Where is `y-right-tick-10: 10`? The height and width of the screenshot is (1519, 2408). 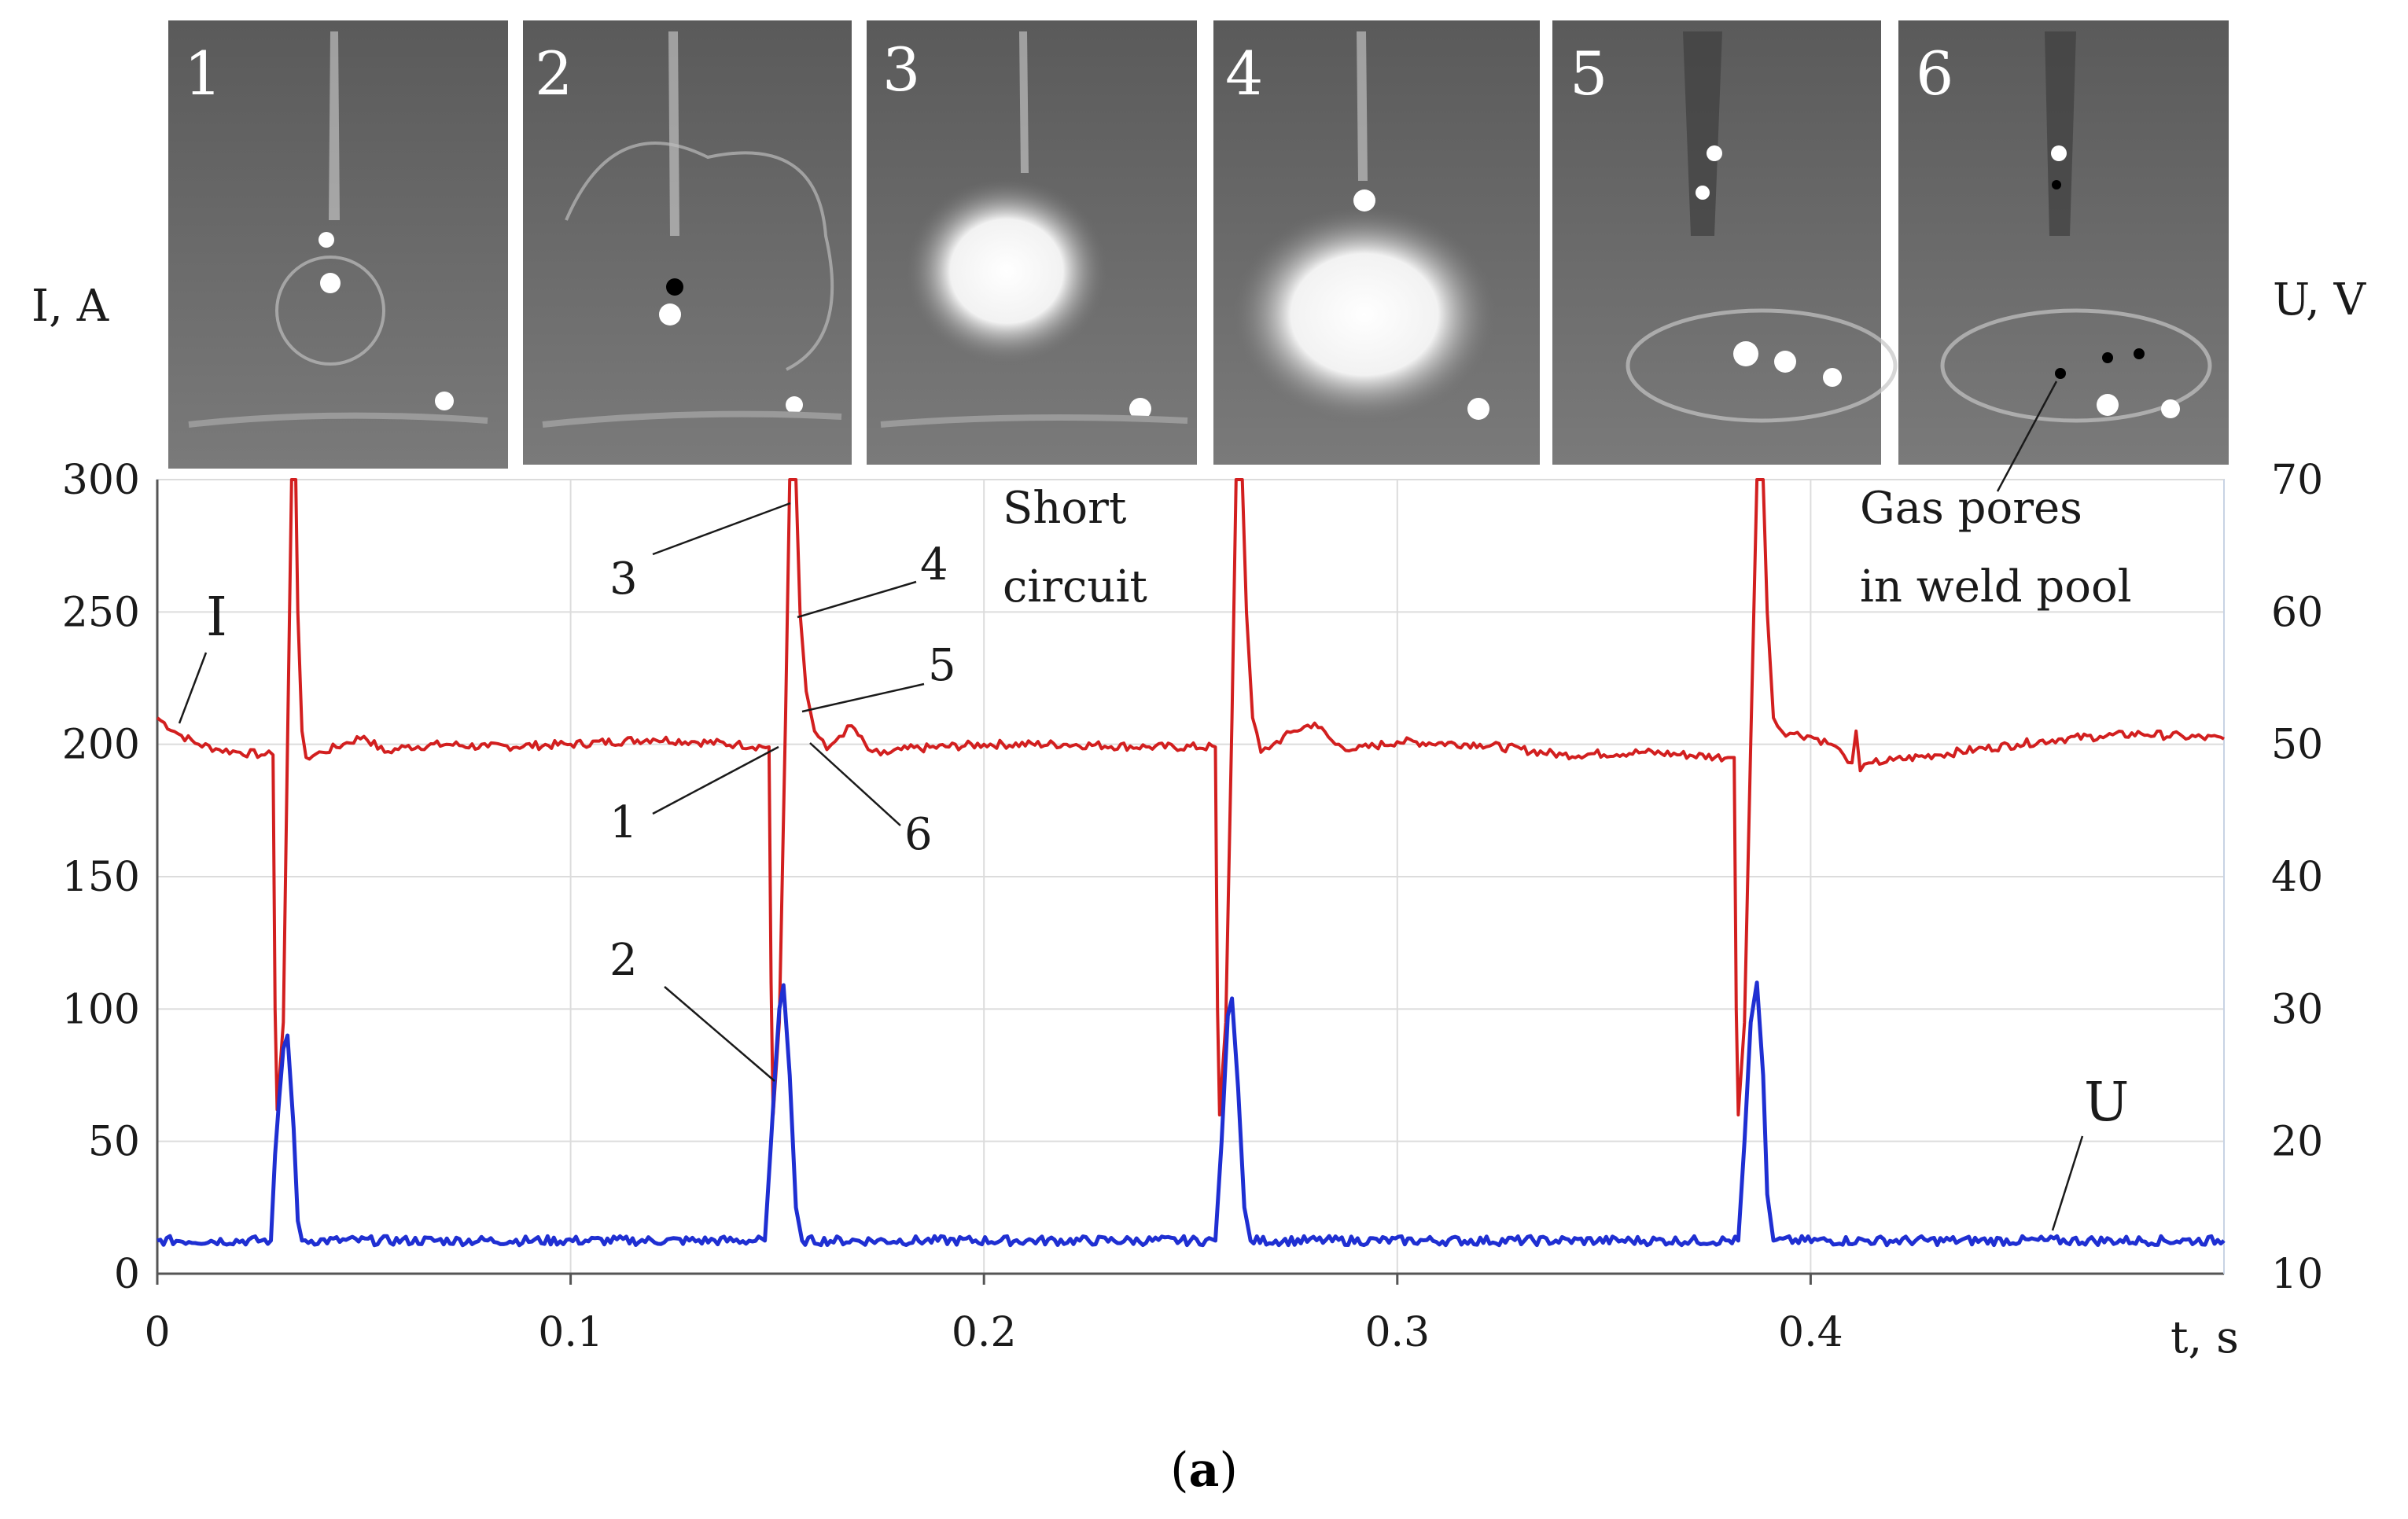
y-right-tick-10: 10 is located at coordinates (2297, 1275).